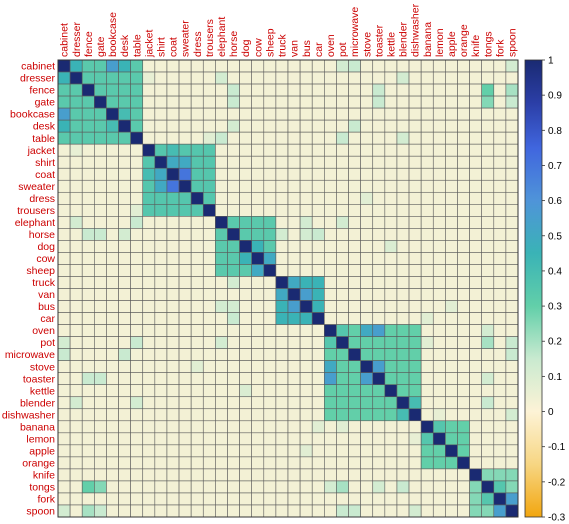 The width and height of the screenshot is (569, 524). What do you see at coordinates (245, 403) in the screenshot?
I see `heatmap-cell-blender-dog` at bounding box center [245, 403].